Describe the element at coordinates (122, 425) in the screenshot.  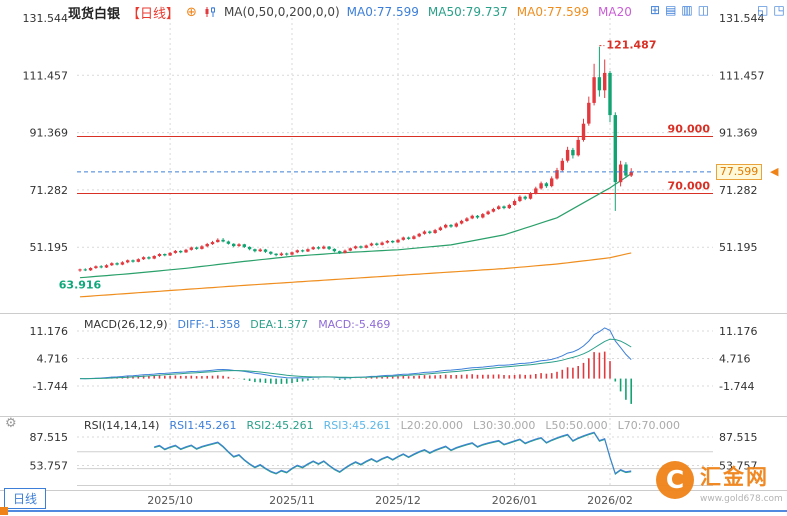
I see `rsi-row-title: RSI(14,14,14)` at that location.